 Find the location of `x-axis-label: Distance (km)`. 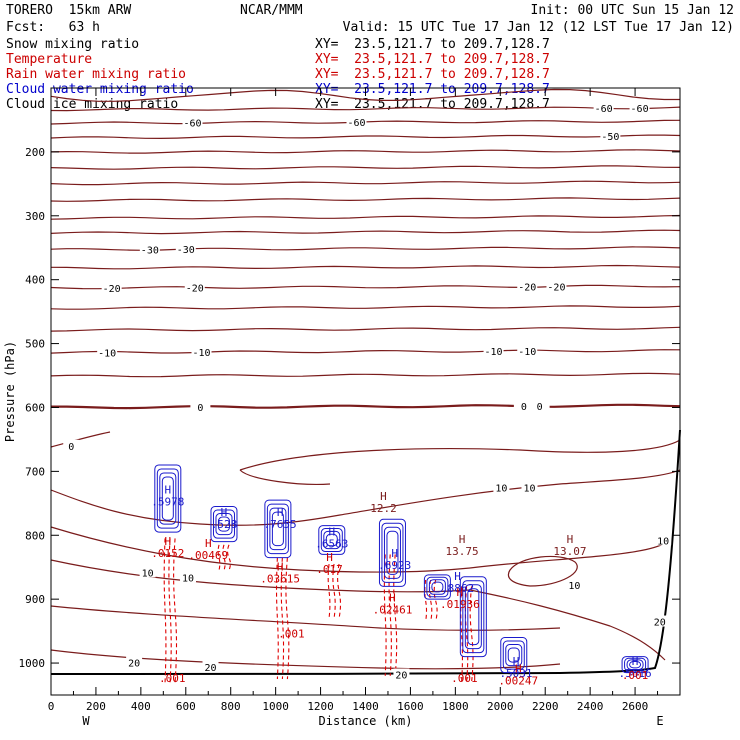

x-axis-label: Distance (km) is located at coordinates (366, 721).